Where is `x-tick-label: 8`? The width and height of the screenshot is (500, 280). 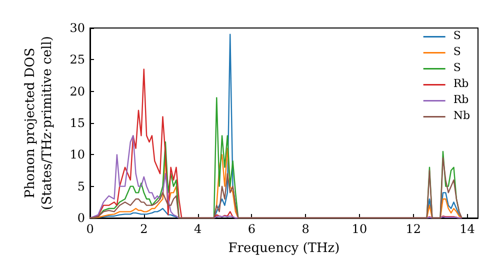
x-tick-label: 8 is located at coordinates (306, 229).